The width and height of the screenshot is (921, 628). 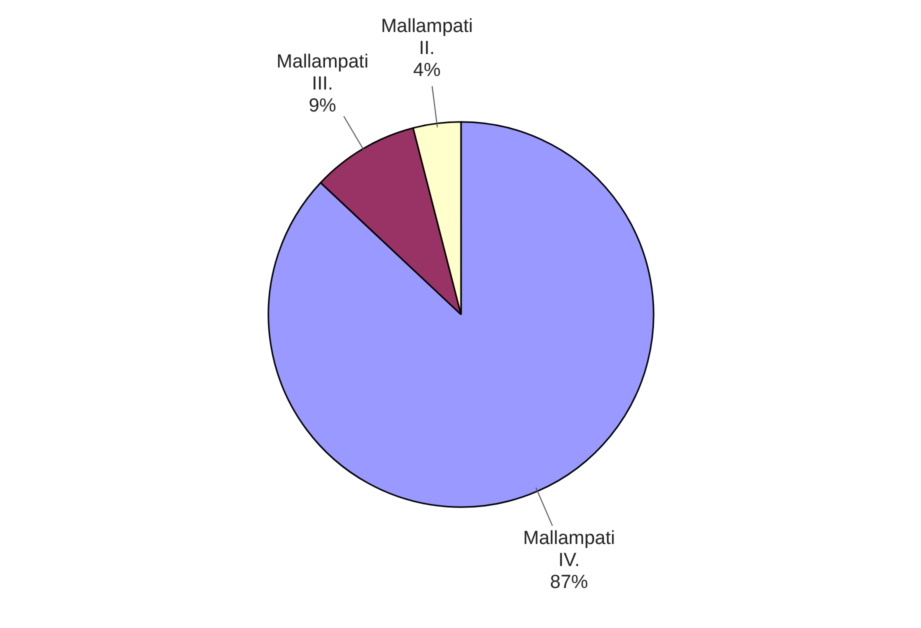 I want to click on slice-label: Mallampati IV., so click(x=569, y=549).